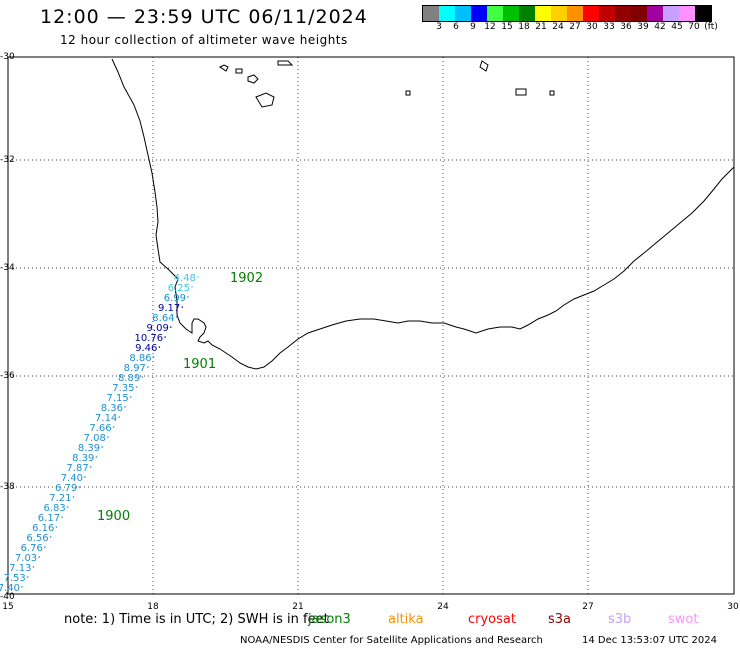  Describe the element at coordinates (677, 27) in the screenshot. I see `legend-tick-label: 45` at that location.